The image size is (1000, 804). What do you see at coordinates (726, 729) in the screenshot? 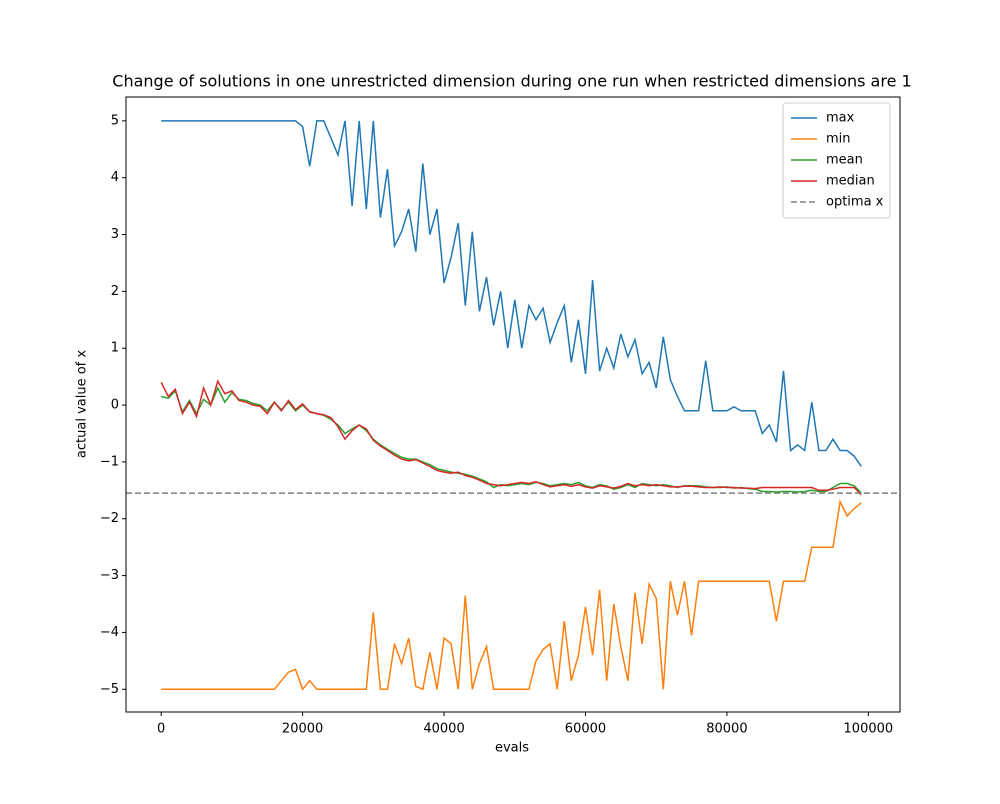
I see `x-tick-label: 80000` at bounding box center [726, 729].